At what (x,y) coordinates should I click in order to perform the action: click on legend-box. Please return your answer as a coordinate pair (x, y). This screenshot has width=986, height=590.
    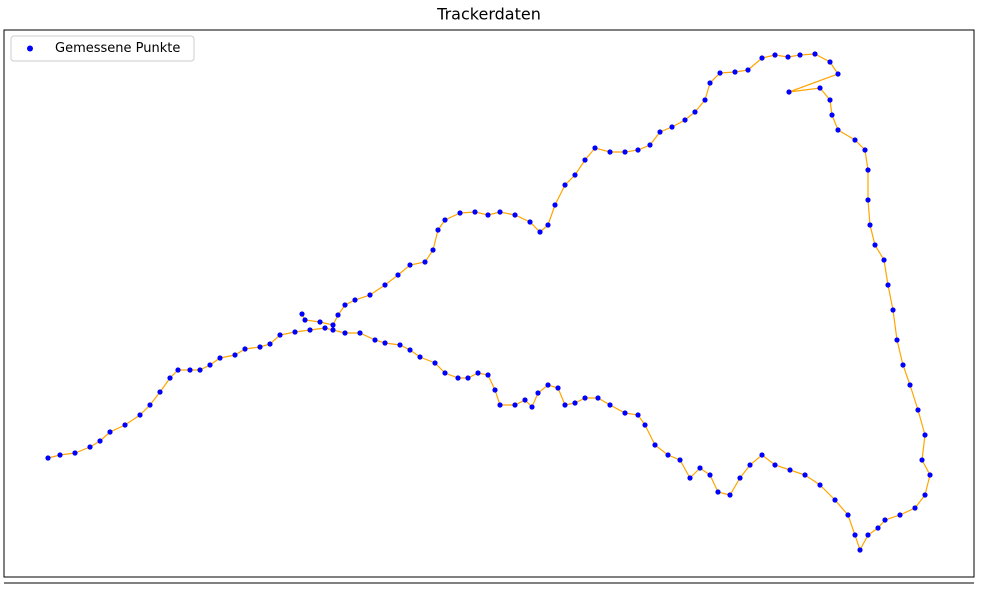
    Looking at the image, I should click on (102, 48).